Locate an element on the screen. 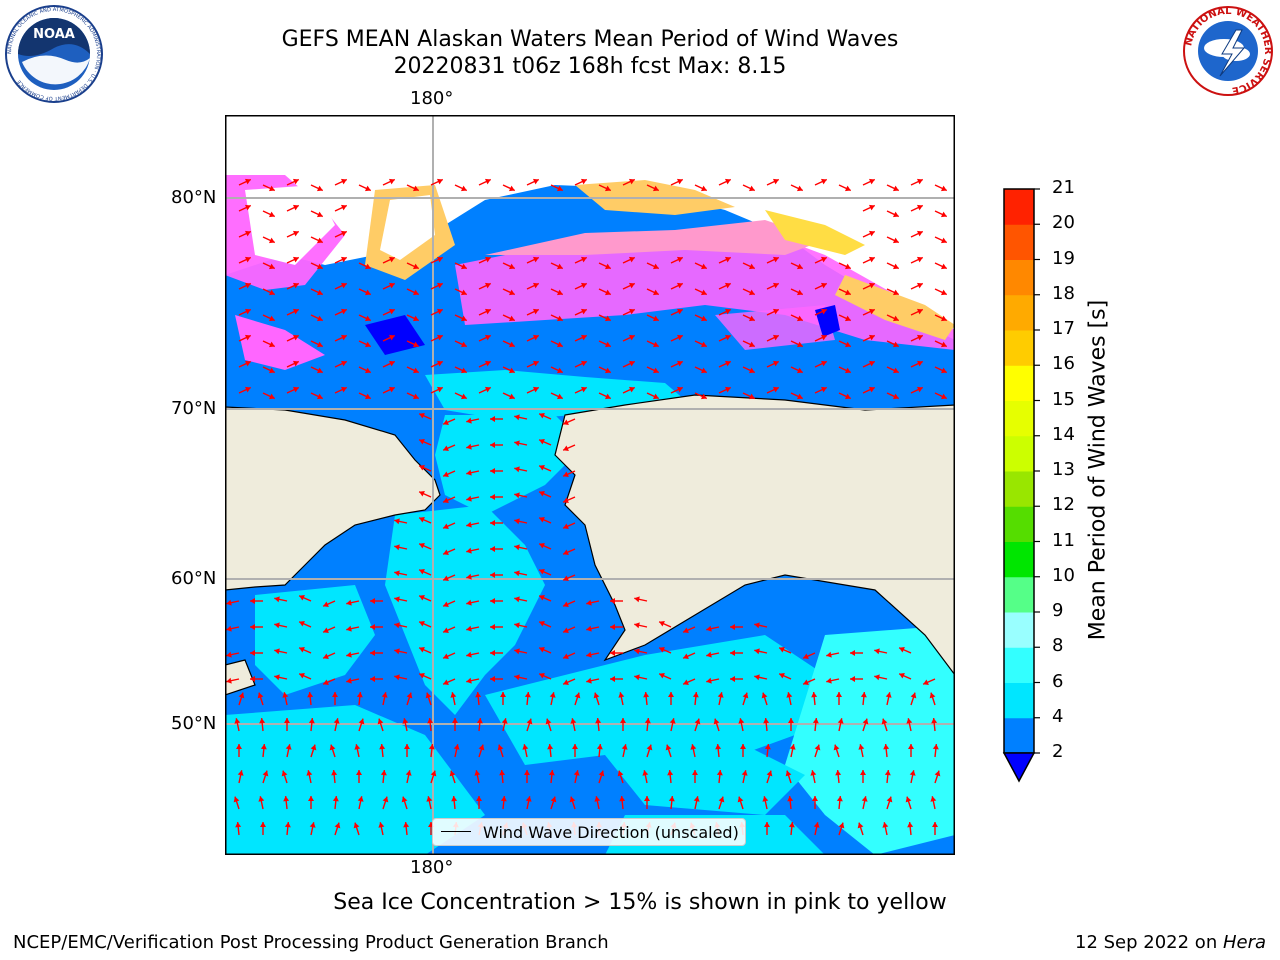 The height and width of the screenshot is (960, 1280). footer-host: Hera is located at coordinates (1244, 942).